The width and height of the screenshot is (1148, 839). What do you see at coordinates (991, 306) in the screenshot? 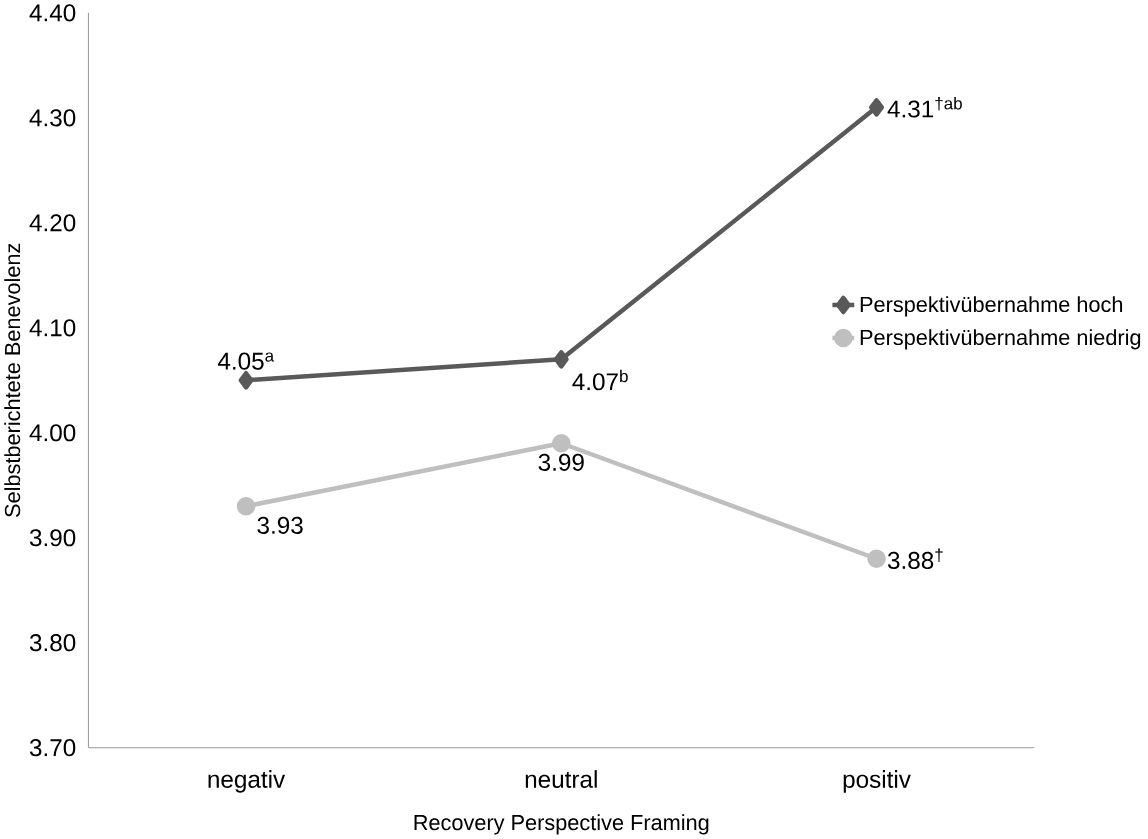
I see `legend-label: Perspektivübernahme hoch` at bounding box center [991, 306].